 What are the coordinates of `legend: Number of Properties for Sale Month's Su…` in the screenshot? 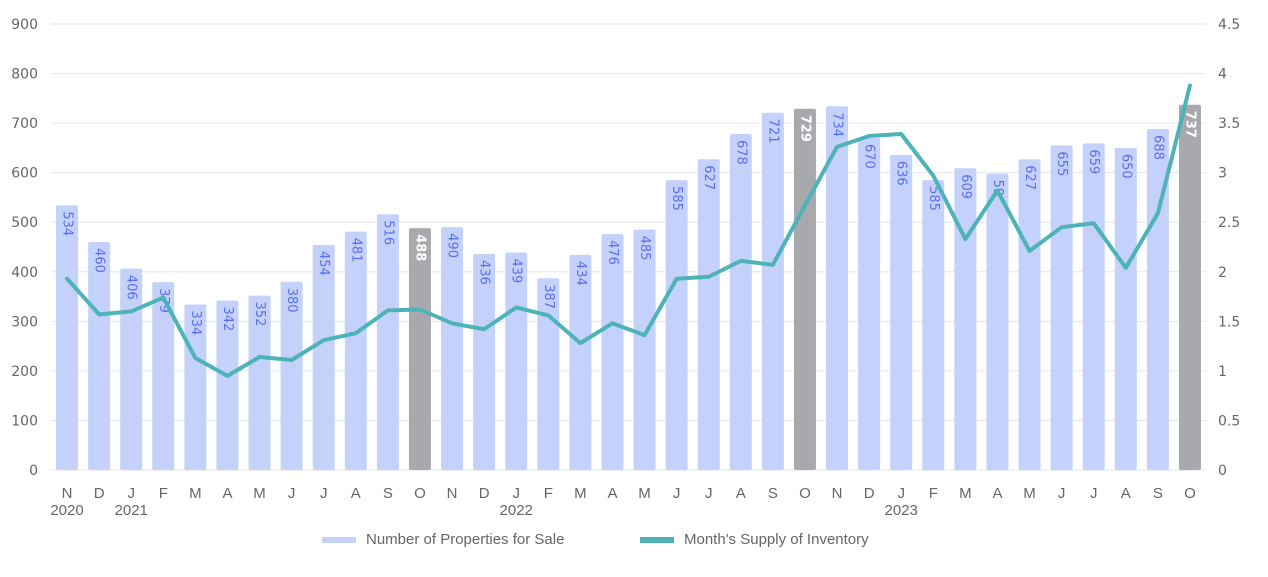 It's located at (634, 542).